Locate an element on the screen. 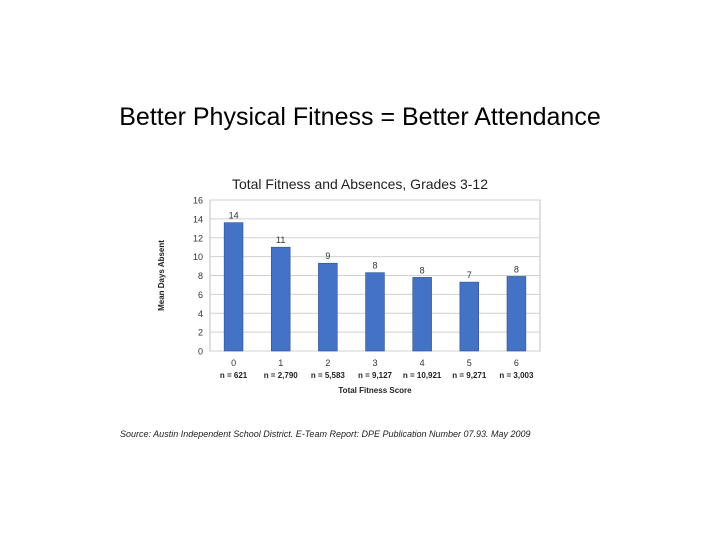 This screenshot has width=720, height=540. x-tick-label: 4 is located at coordinates (422, 363).